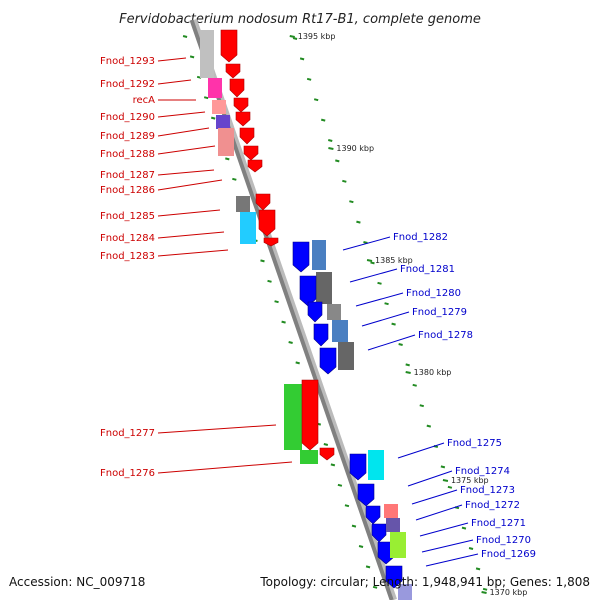 Image resolution: width=600 pixels, height=600 pixels. I want to click on gene-label: Fnod_1275, so click(474, 443).